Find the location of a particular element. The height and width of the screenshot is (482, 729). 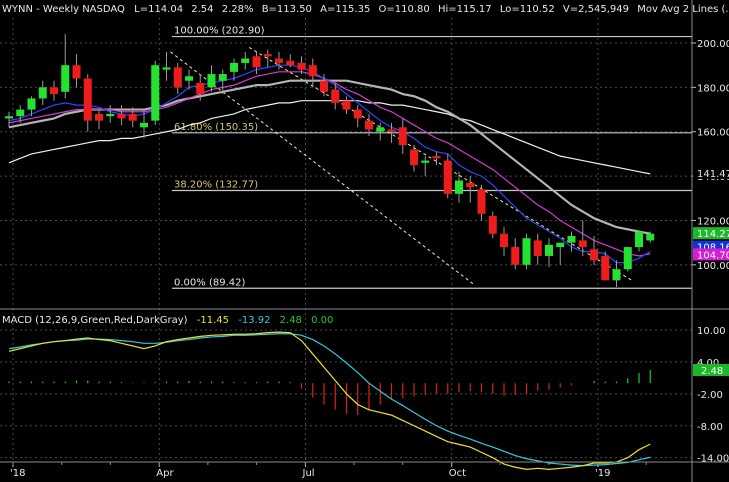

fib-level-label: 61.80% (150.35) is located at coordinates (216, 127).